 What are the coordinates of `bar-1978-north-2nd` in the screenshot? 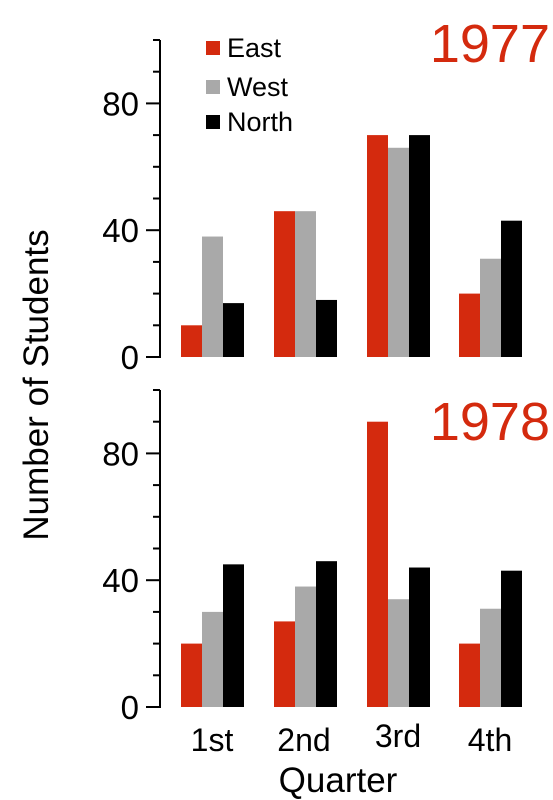 It's located at (326, 634).